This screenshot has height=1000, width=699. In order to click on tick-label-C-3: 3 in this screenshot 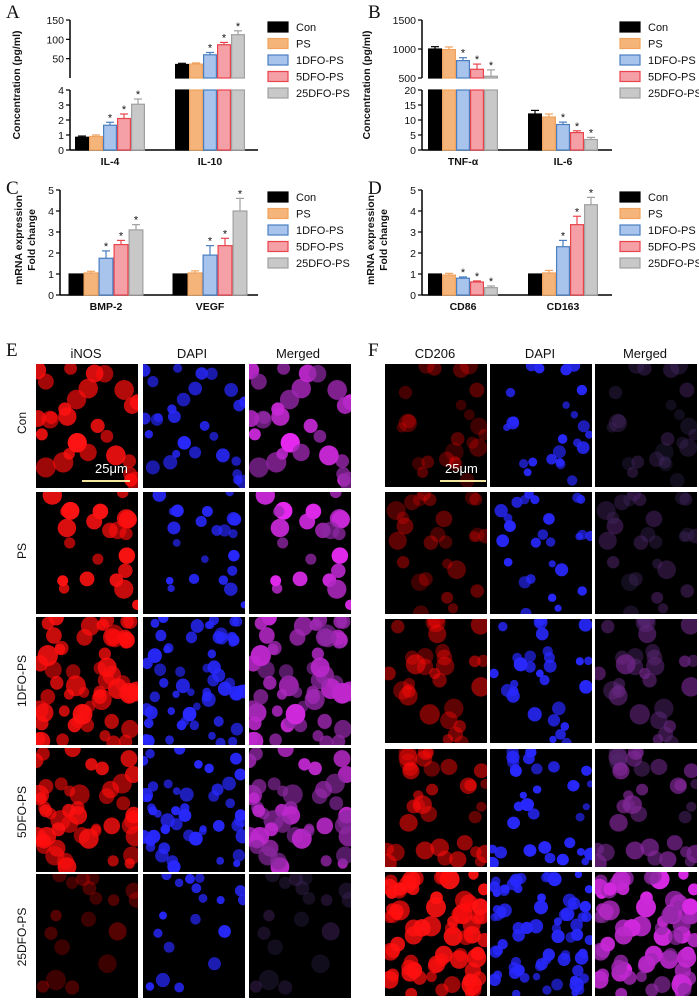, I will do `click(51, 233)`.